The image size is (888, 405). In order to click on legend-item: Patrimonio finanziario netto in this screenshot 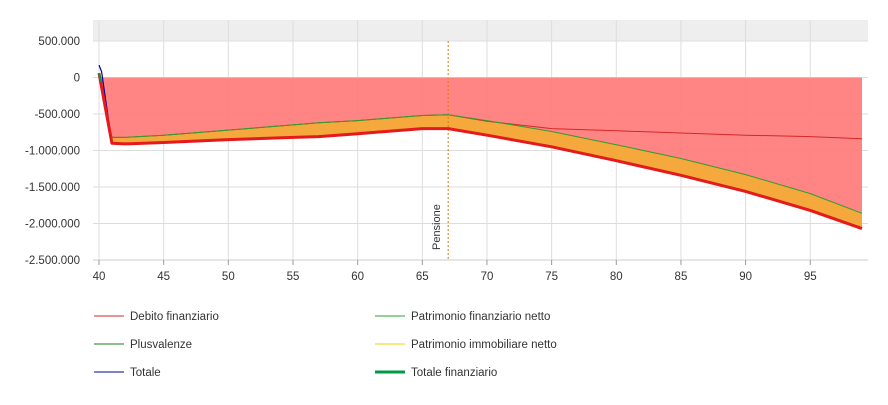, I will do `click(462, 317)`.